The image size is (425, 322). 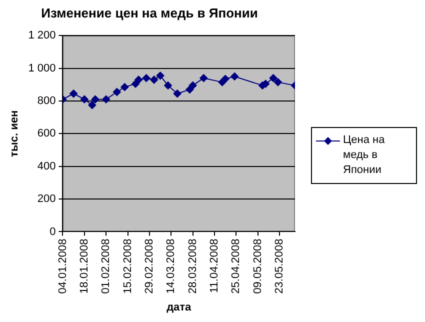 I want to click on y-tick-label: 1 000, so click(x=42, y=68).